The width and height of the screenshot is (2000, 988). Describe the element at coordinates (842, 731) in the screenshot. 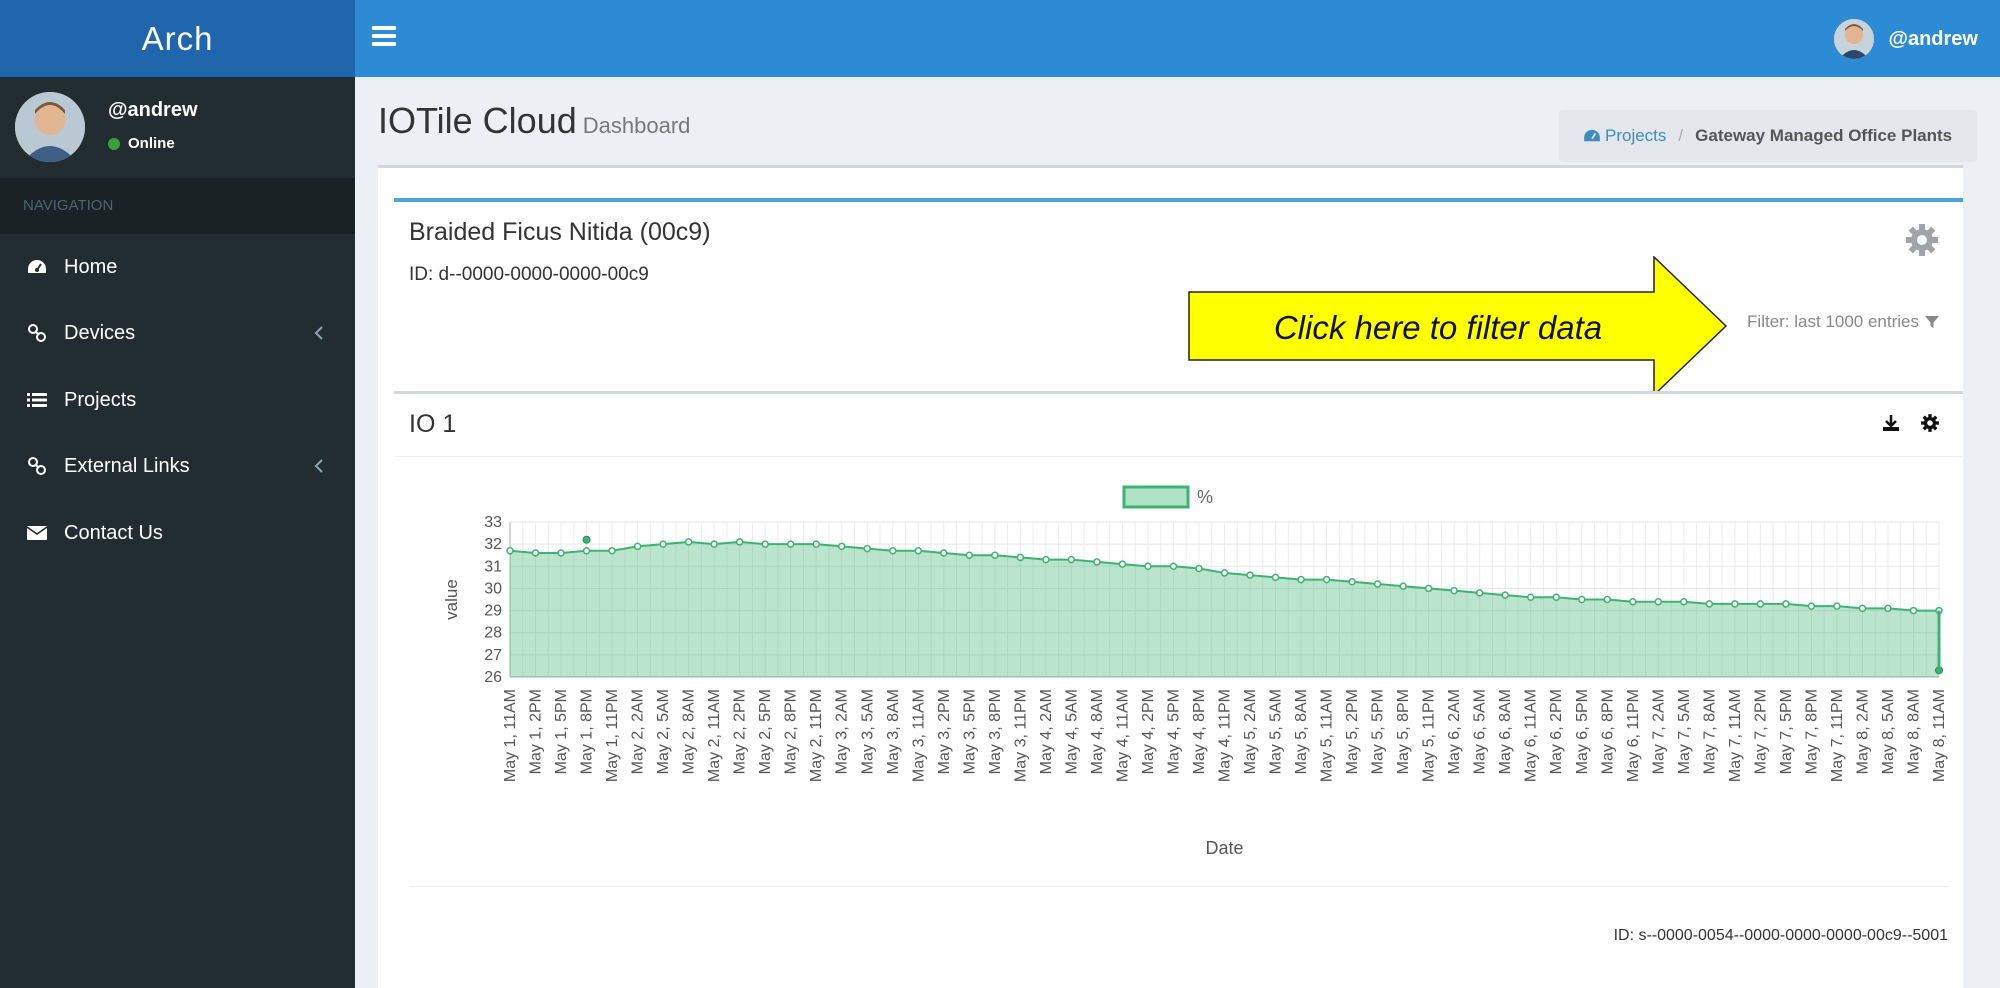

I see `x-tick-label: May 3, 2AM` at that location.